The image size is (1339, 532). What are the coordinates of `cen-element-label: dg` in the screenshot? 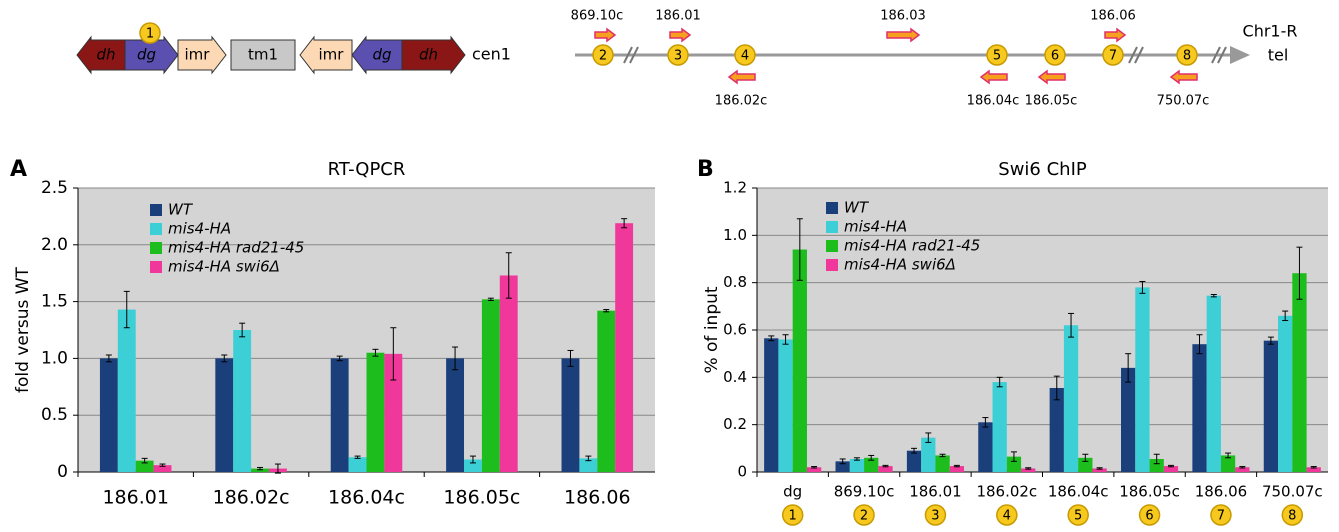 It's located at (381, 55).